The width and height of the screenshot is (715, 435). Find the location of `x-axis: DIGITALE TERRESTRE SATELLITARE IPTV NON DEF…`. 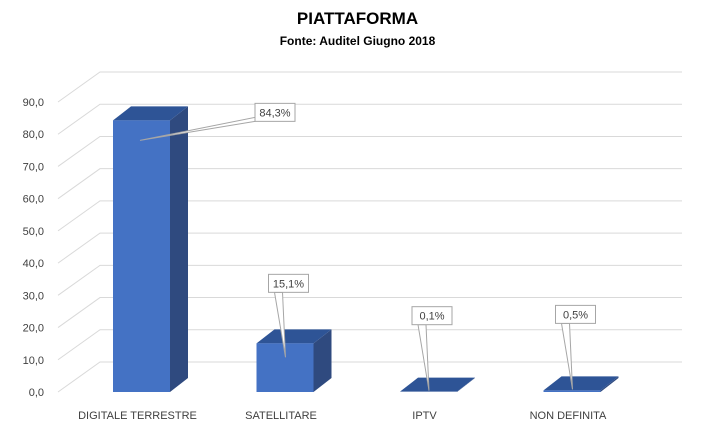

x-axis: DIGITALE TERRESTRE SATELLITARE IPTV NON DEF… is located at coordinates (342, 416).